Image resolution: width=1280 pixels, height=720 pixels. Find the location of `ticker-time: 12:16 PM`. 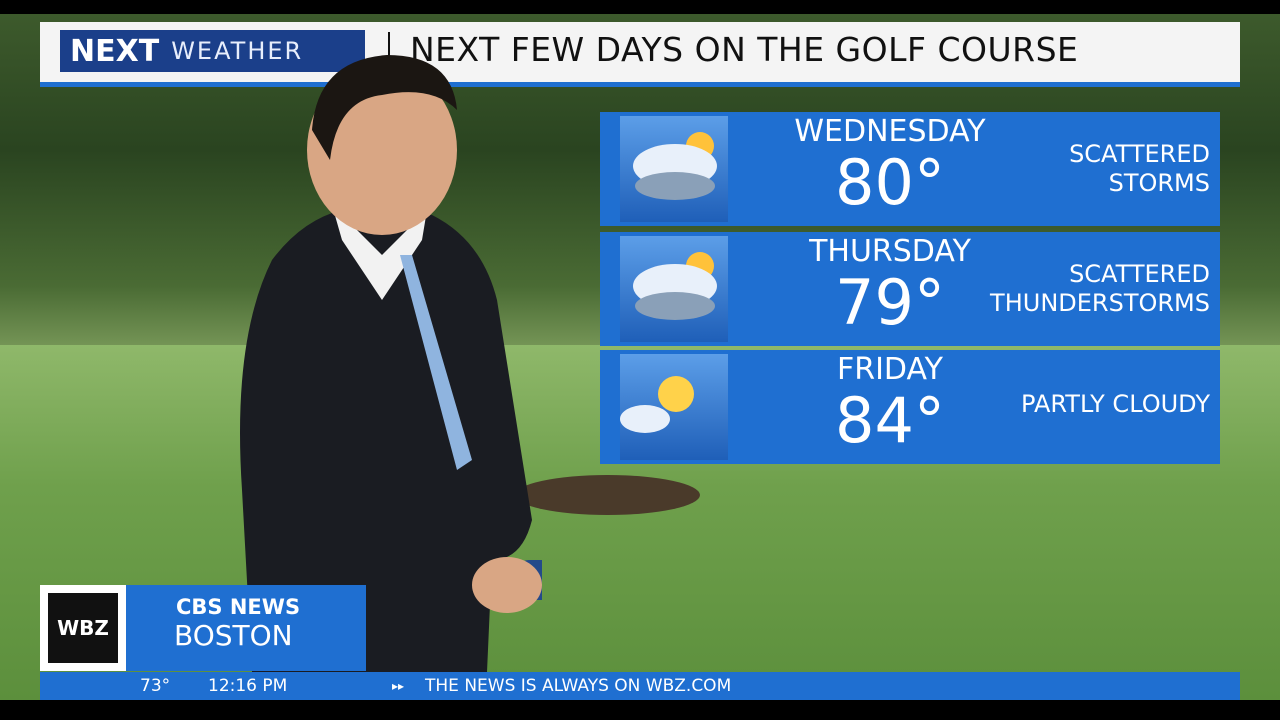

ticker-time: 12:16 PM is located at coordinates (248, 686).